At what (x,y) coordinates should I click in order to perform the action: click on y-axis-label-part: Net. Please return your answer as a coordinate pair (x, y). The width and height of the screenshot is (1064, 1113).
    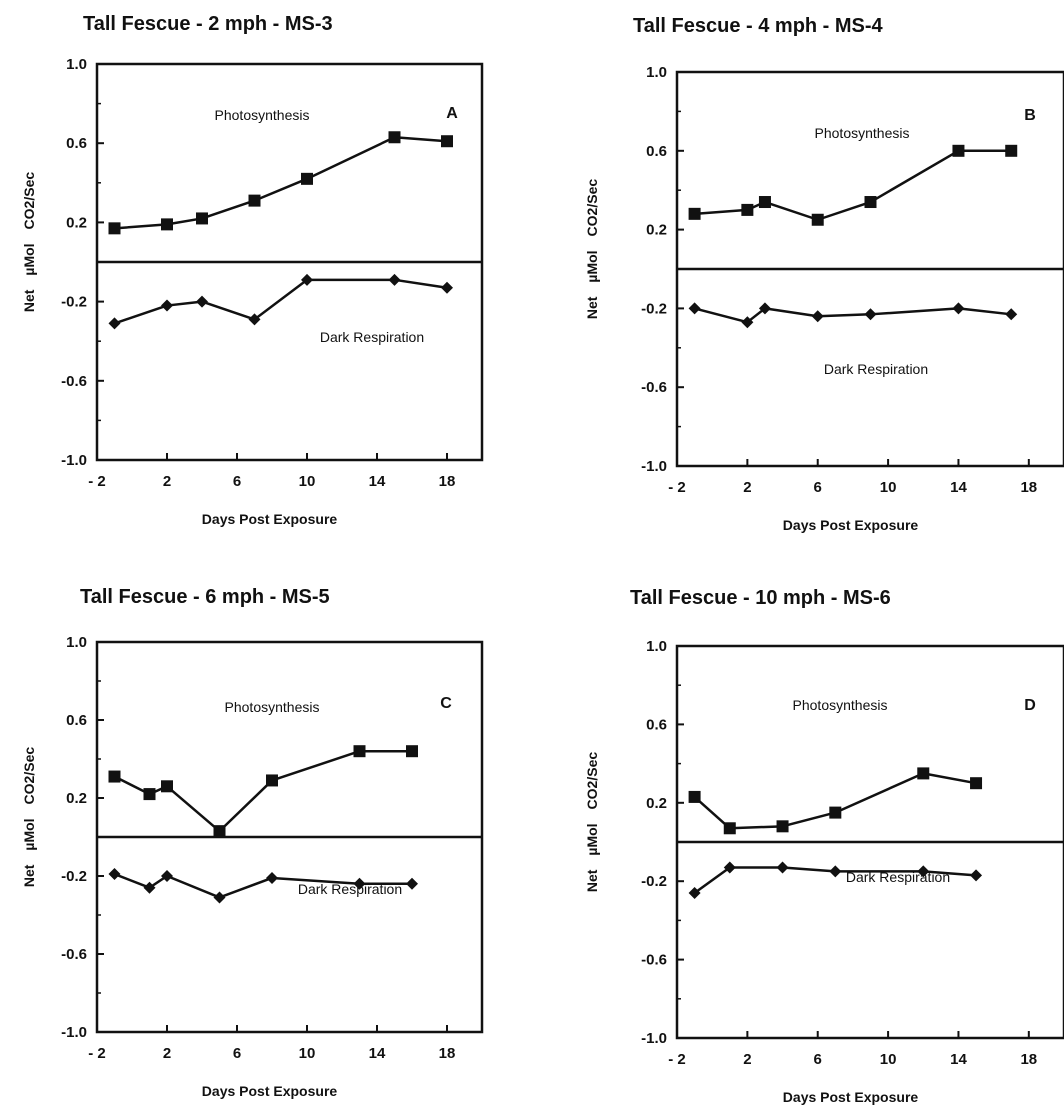
    Looking at the image, I should click on (29, 300).